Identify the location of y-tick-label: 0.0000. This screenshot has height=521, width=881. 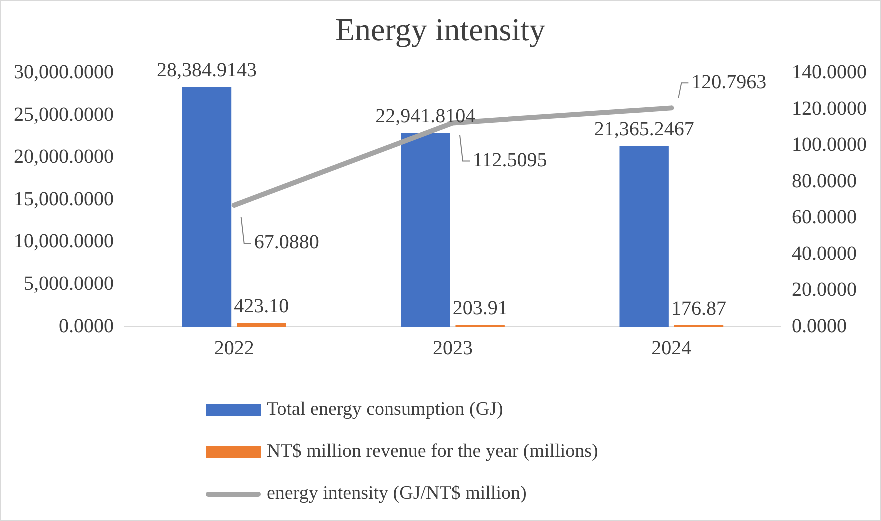
(86, 326).